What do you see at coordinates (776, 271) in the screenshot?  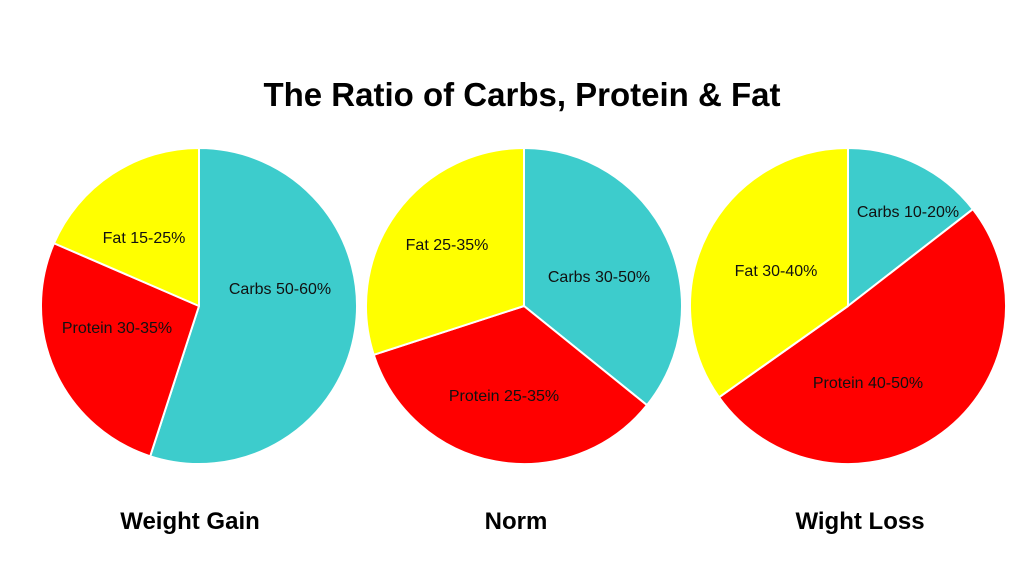 I see `slice-label-wight-loss-fat: Fat 30-40%` at bounding box center [776, 271].